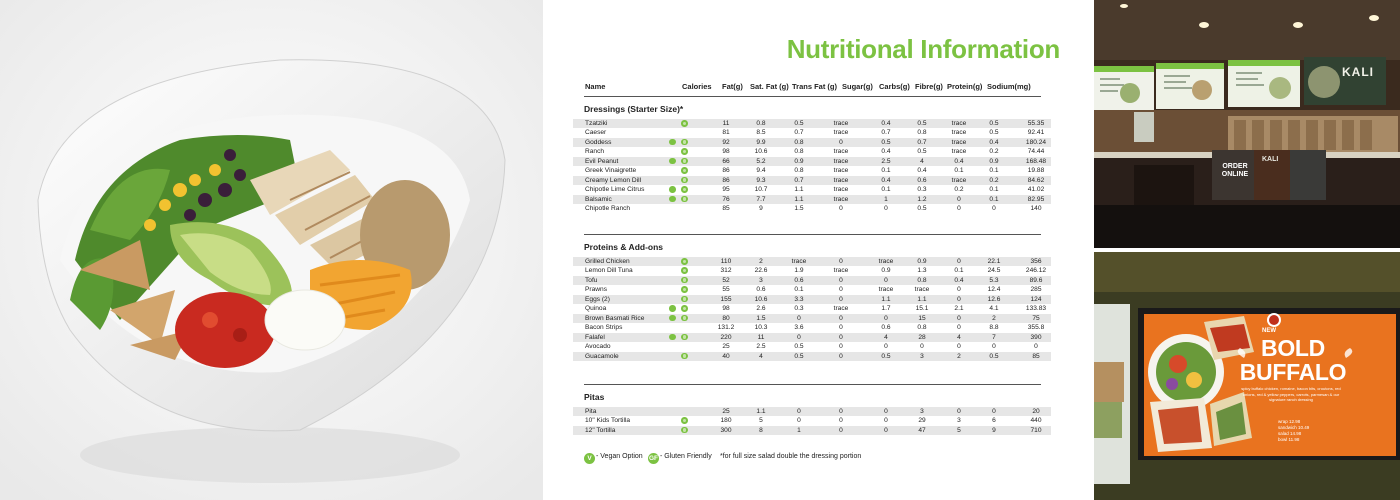 This screenshot has width=1400, height=500. Describe the element at coordinates (596, 123) in the screenshot. I see `item-name: Tzatziki` at that location.